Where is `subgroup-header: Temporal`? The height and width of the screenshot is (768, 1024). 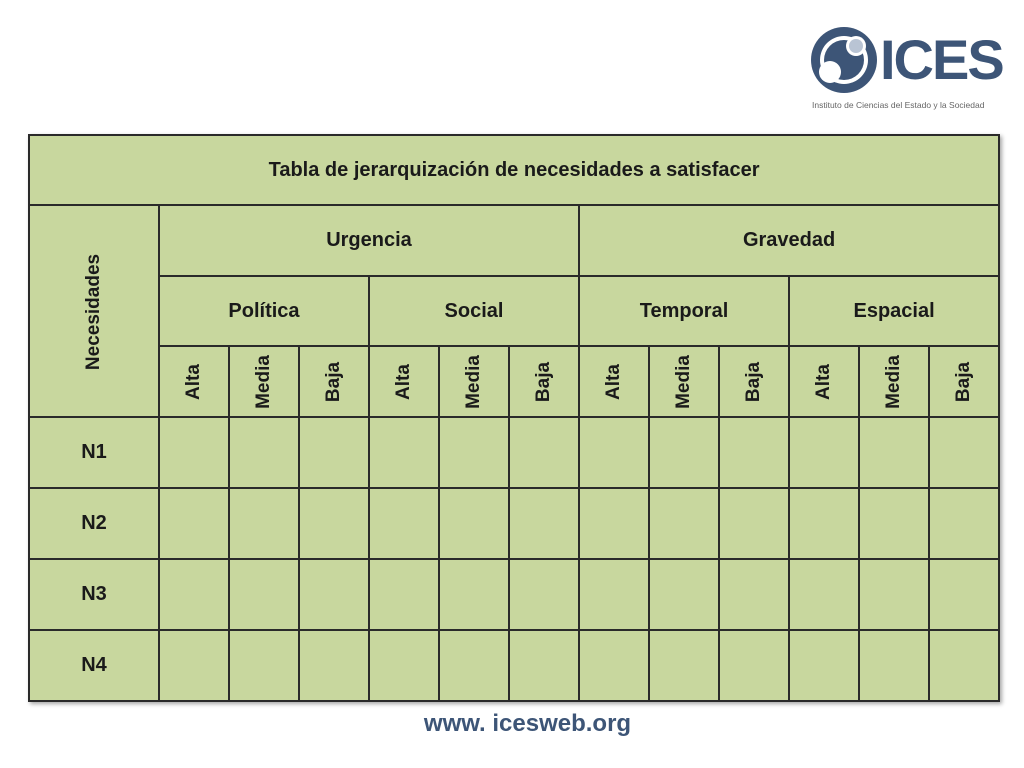 subgroup-header: Temporal is located at coordinates (684, 311).